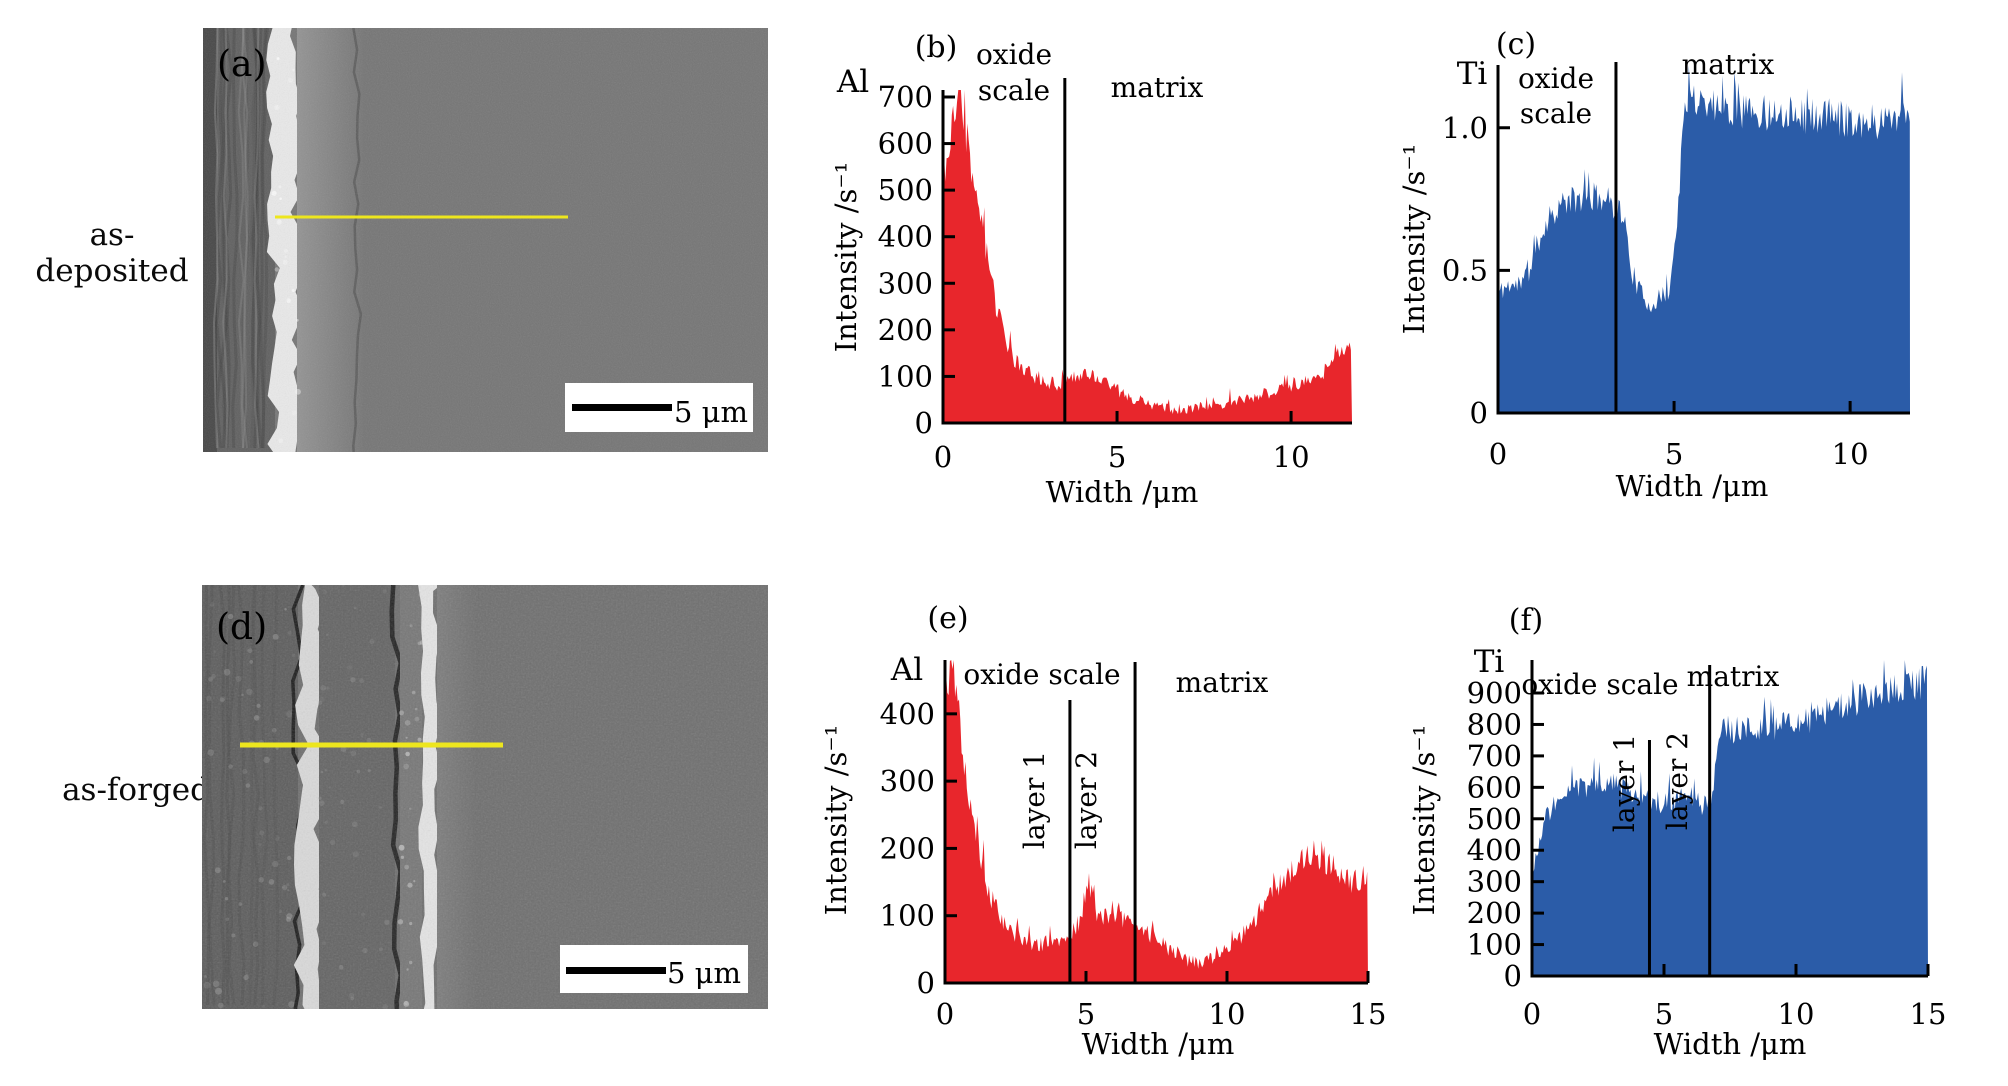  I want to click on sem-as-forged: 5 μm (d), so click(485, 797).